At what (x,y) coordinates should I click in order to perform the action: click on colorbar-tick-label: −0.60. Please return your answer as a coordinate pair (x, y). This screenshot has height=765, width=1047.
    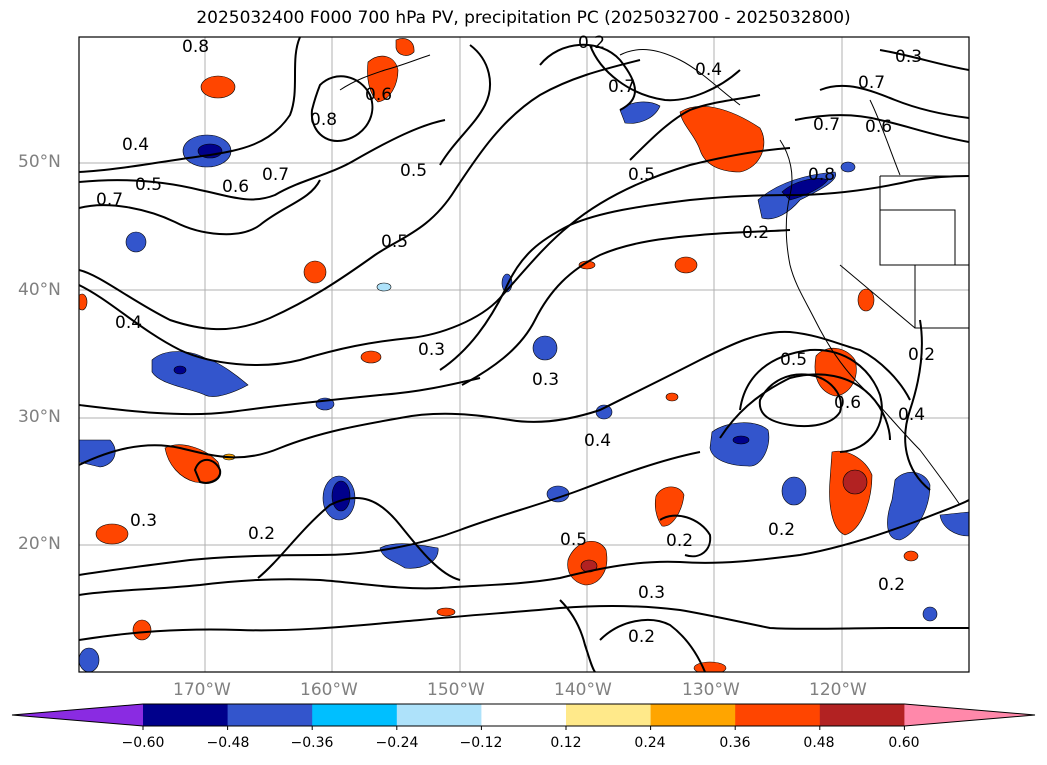
    Looking at the image, I should click on (143, 743).